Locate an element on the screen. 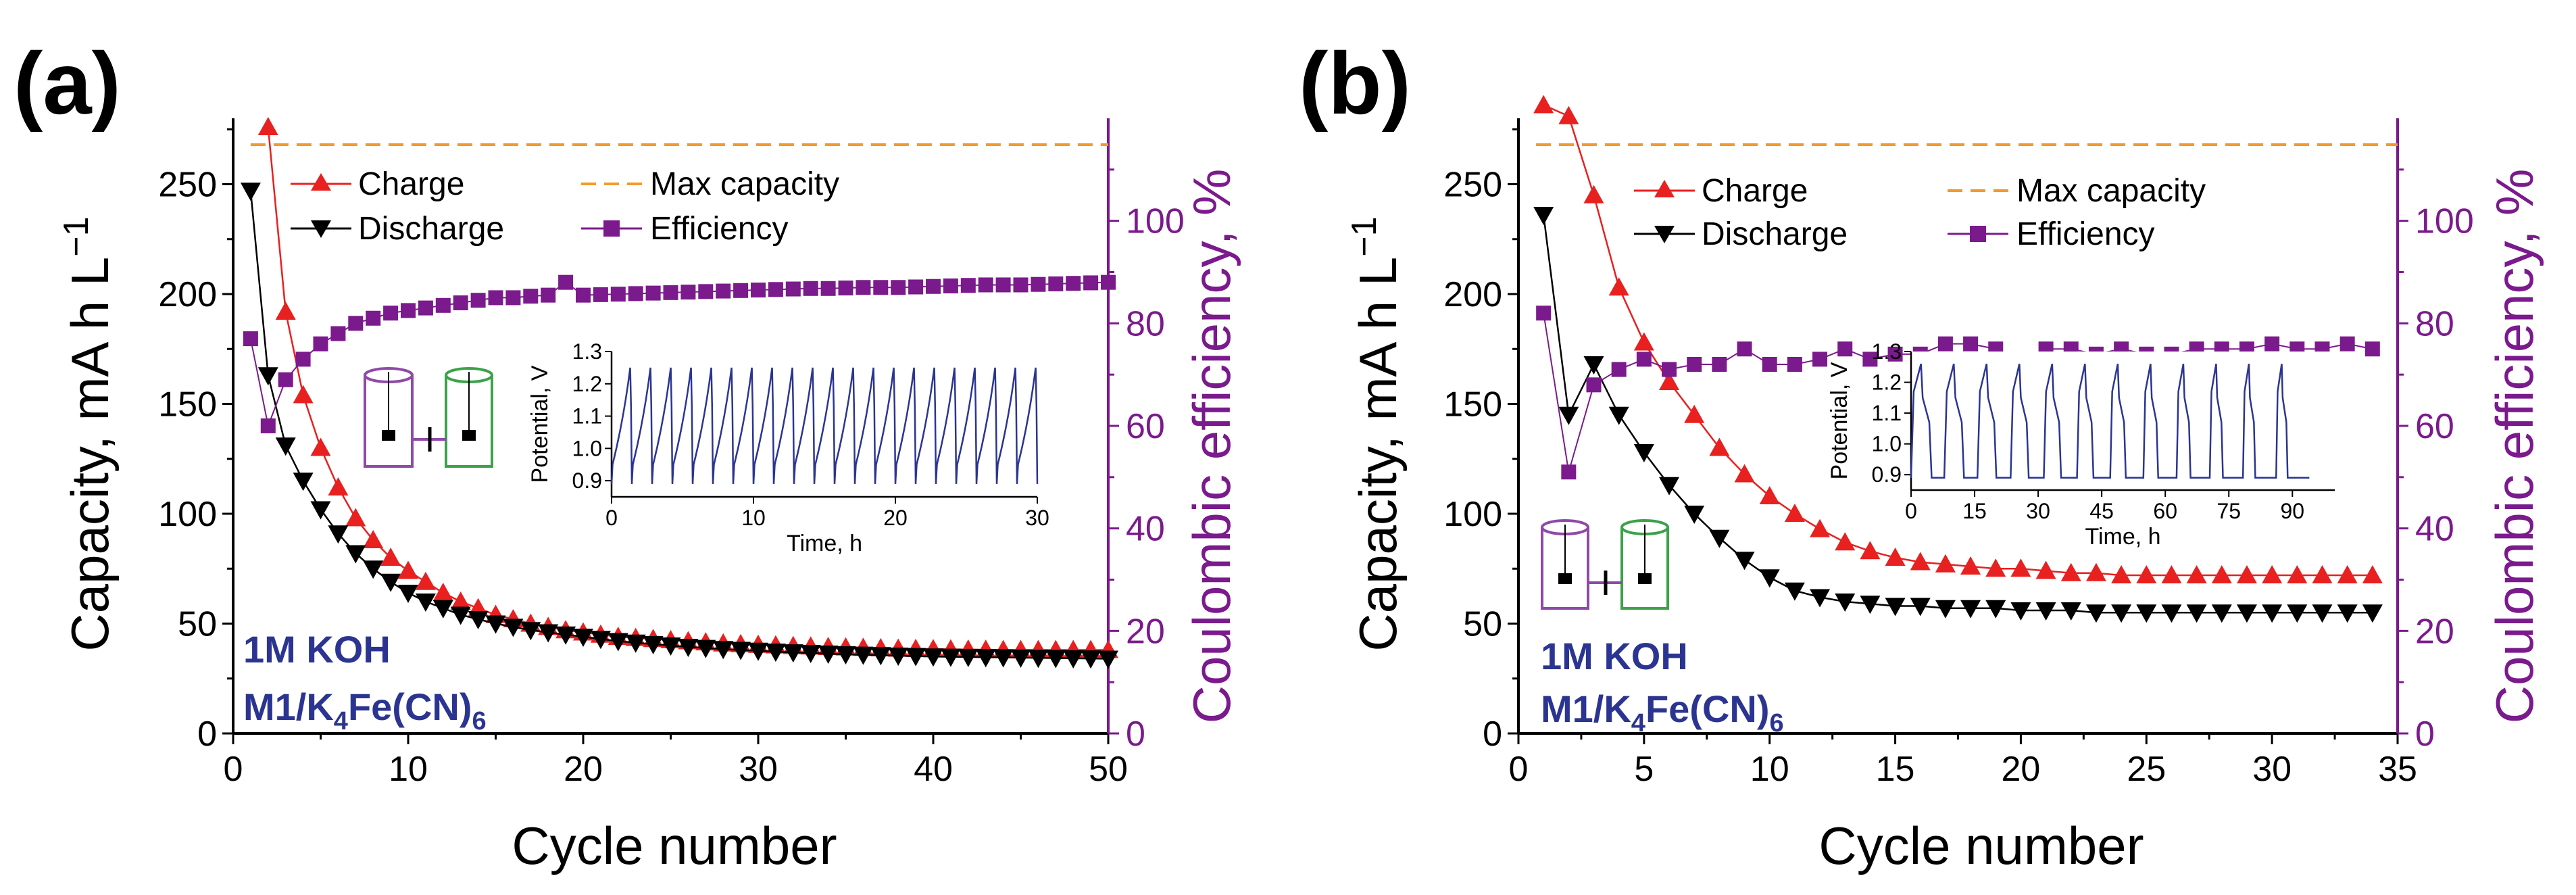 This screenshot has height=895, width=2576. y2-tick-label: 40 is located at coordinates (1145, 529).